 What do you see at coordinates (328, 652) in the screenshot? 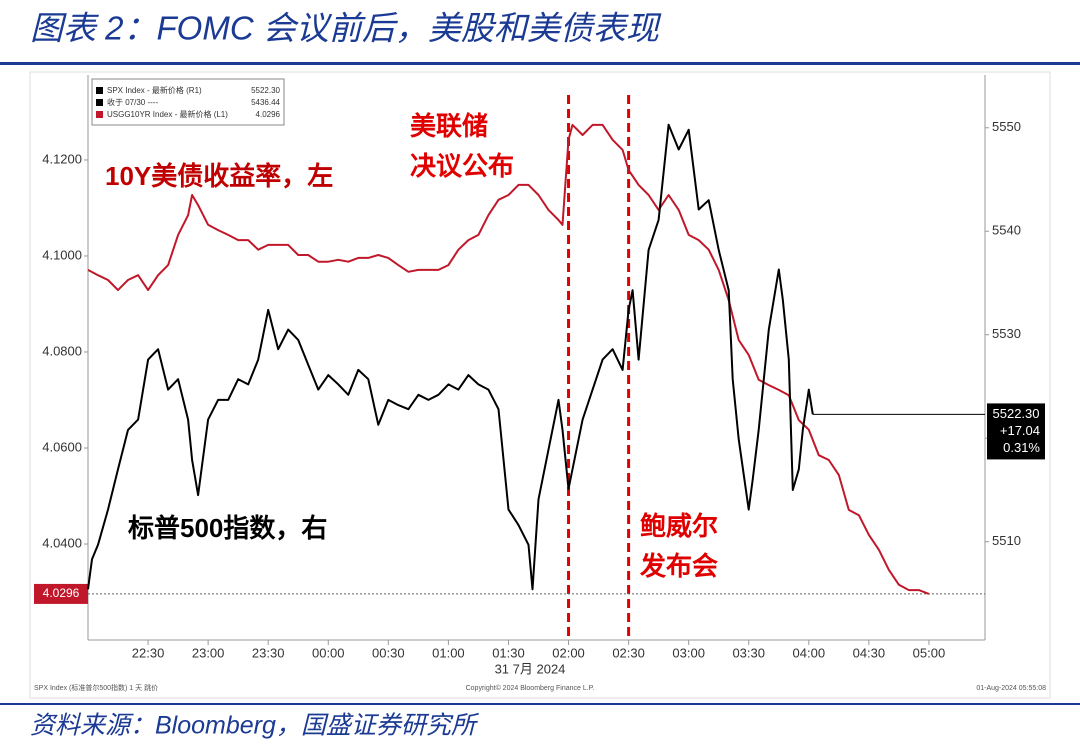
I see `x-tick-label: 00:00` at bounding box center [328, 652].